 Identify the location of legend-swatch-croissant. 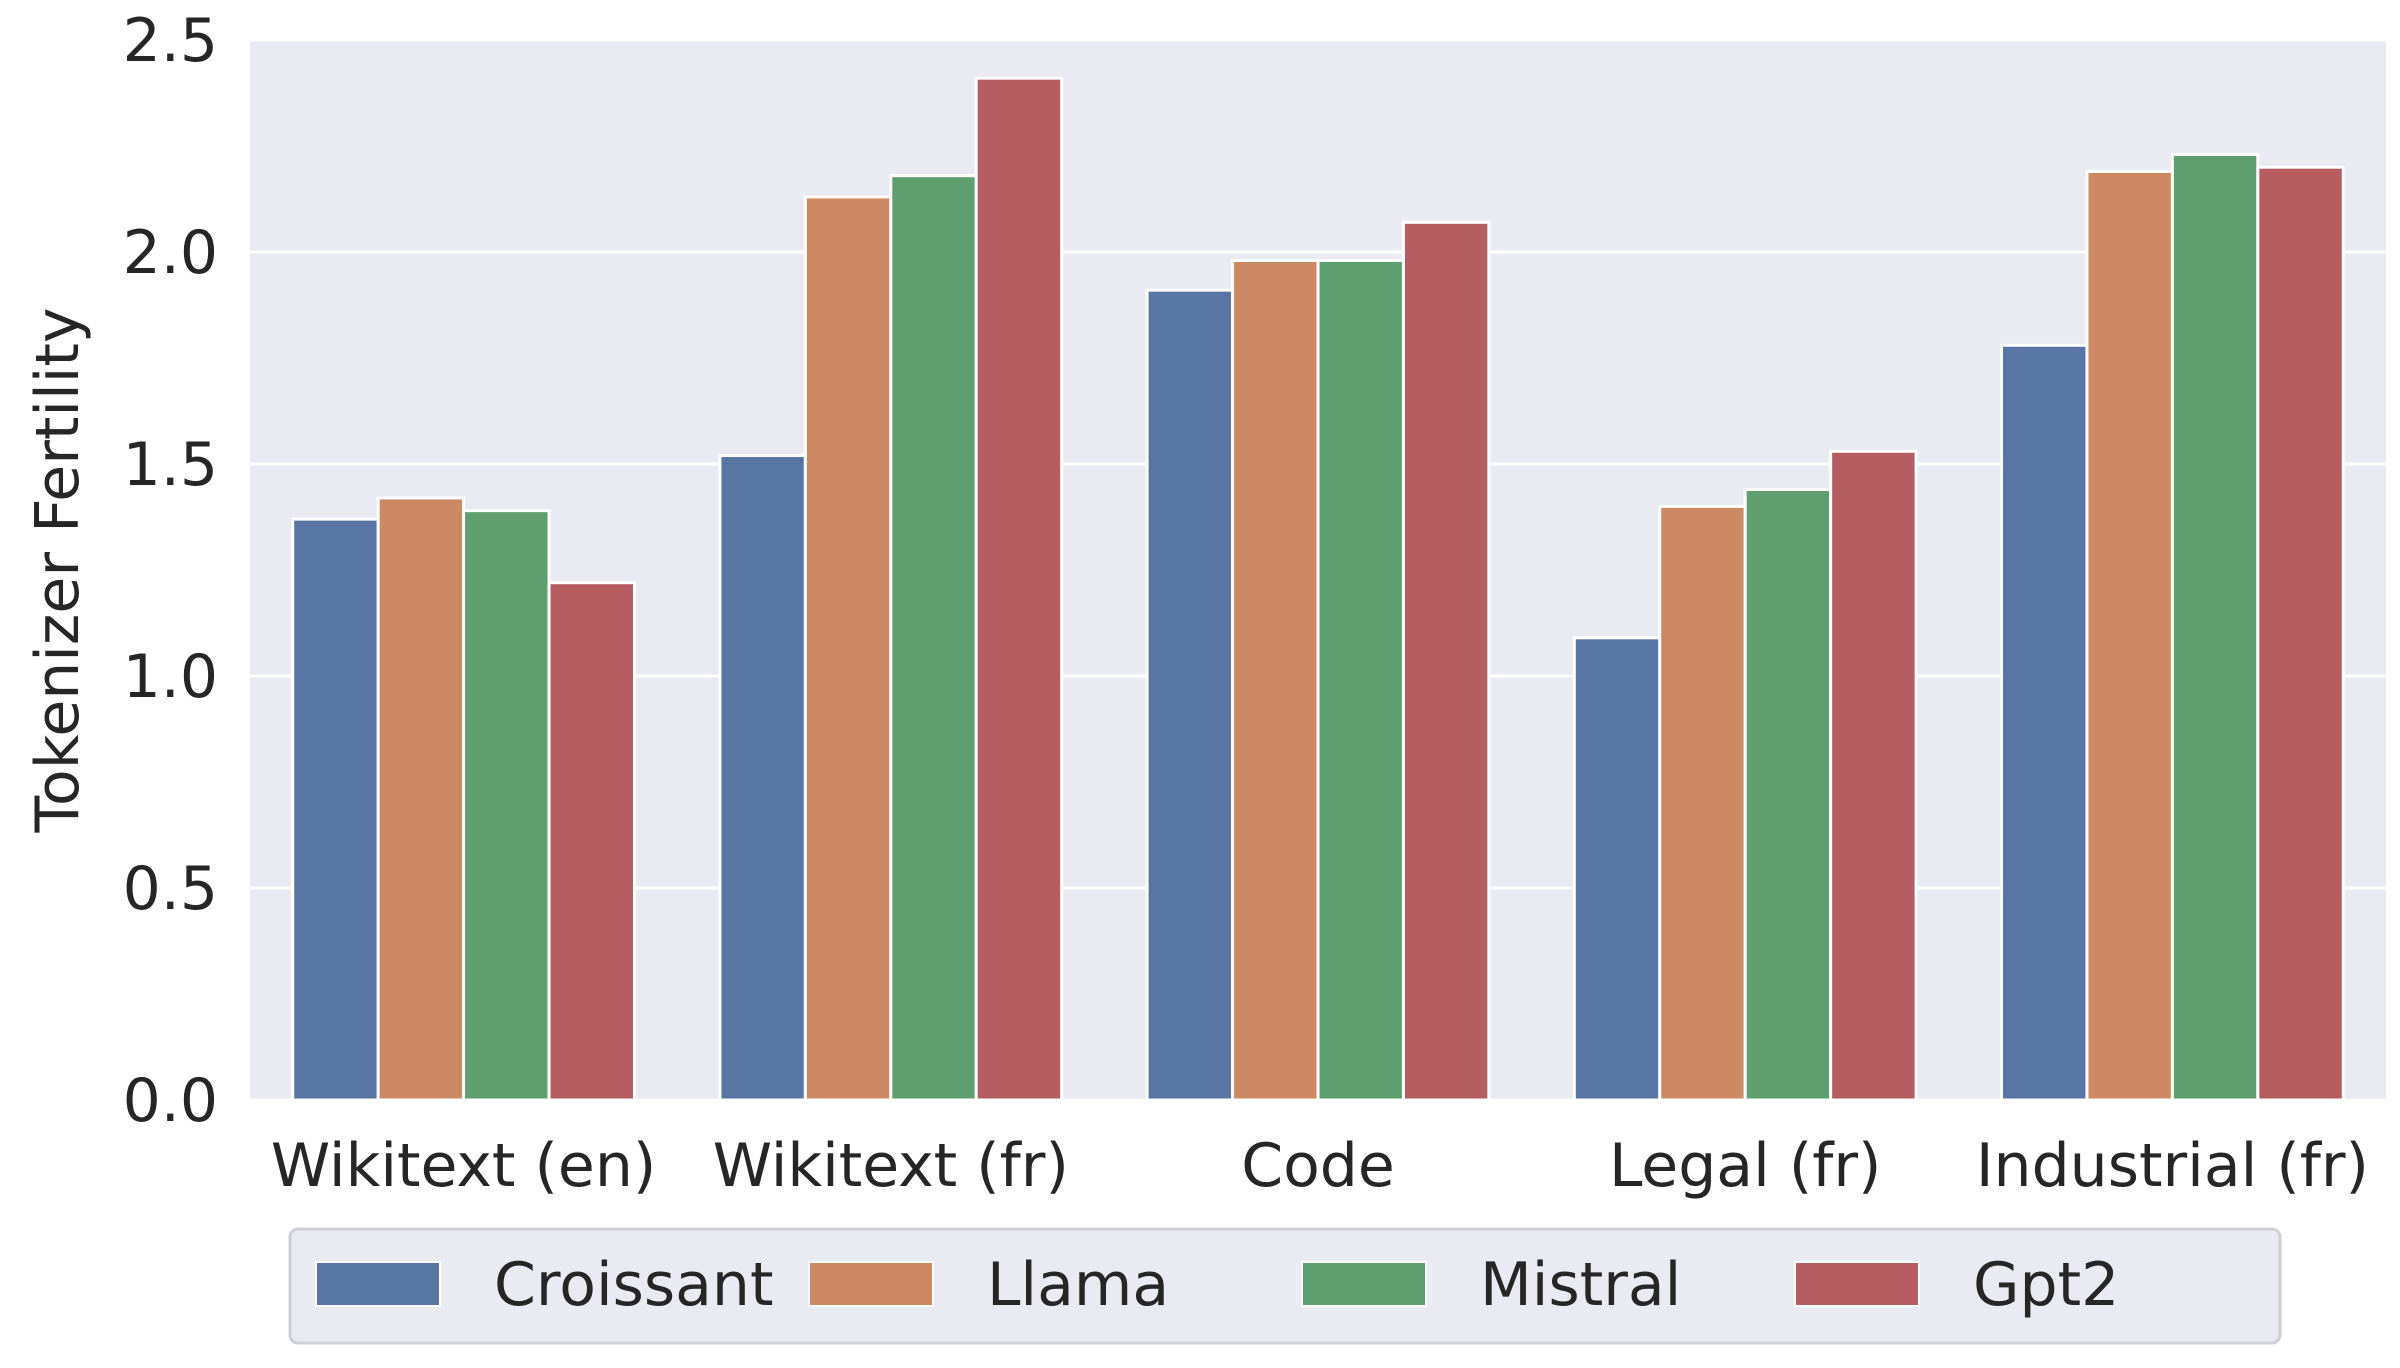
(378, 1284).